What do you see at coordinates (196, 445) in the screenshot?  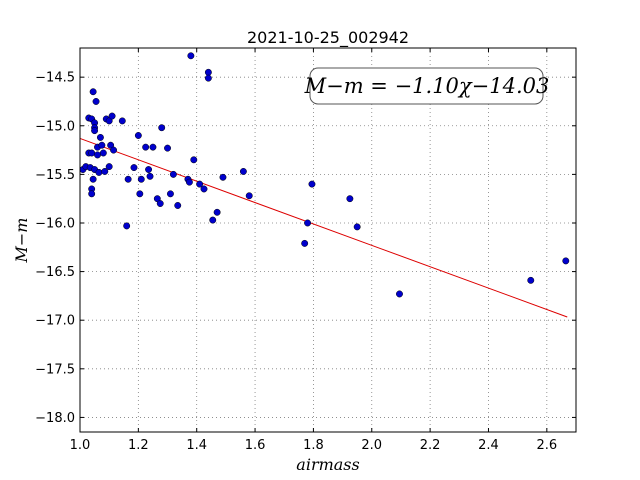 I see `x-tick-label: 1.4` at bounding box center [196, 445].